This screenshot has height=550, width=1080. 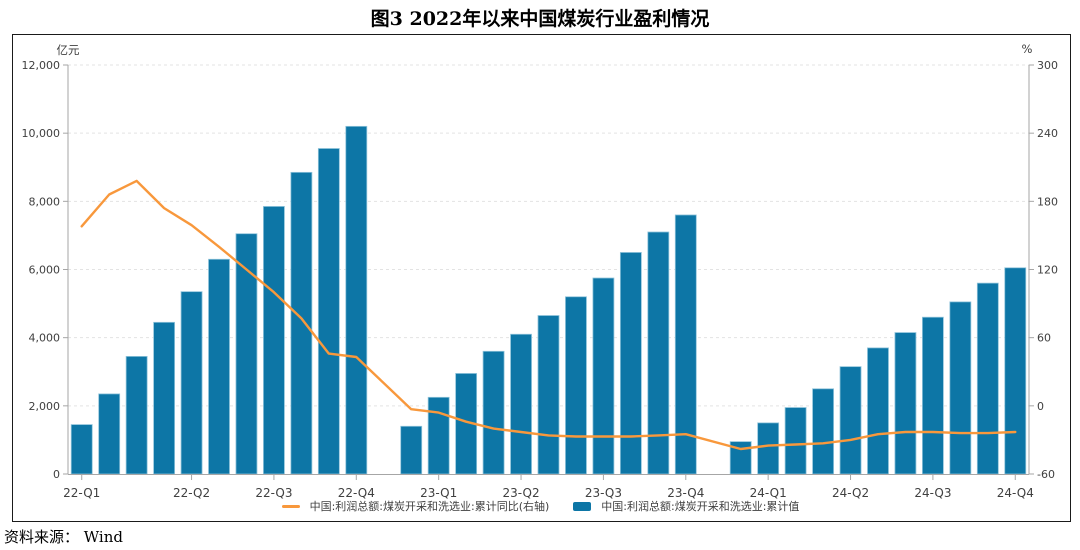 I want to click on x-tick-label: 24-Q1, so click(x=768, y=493).